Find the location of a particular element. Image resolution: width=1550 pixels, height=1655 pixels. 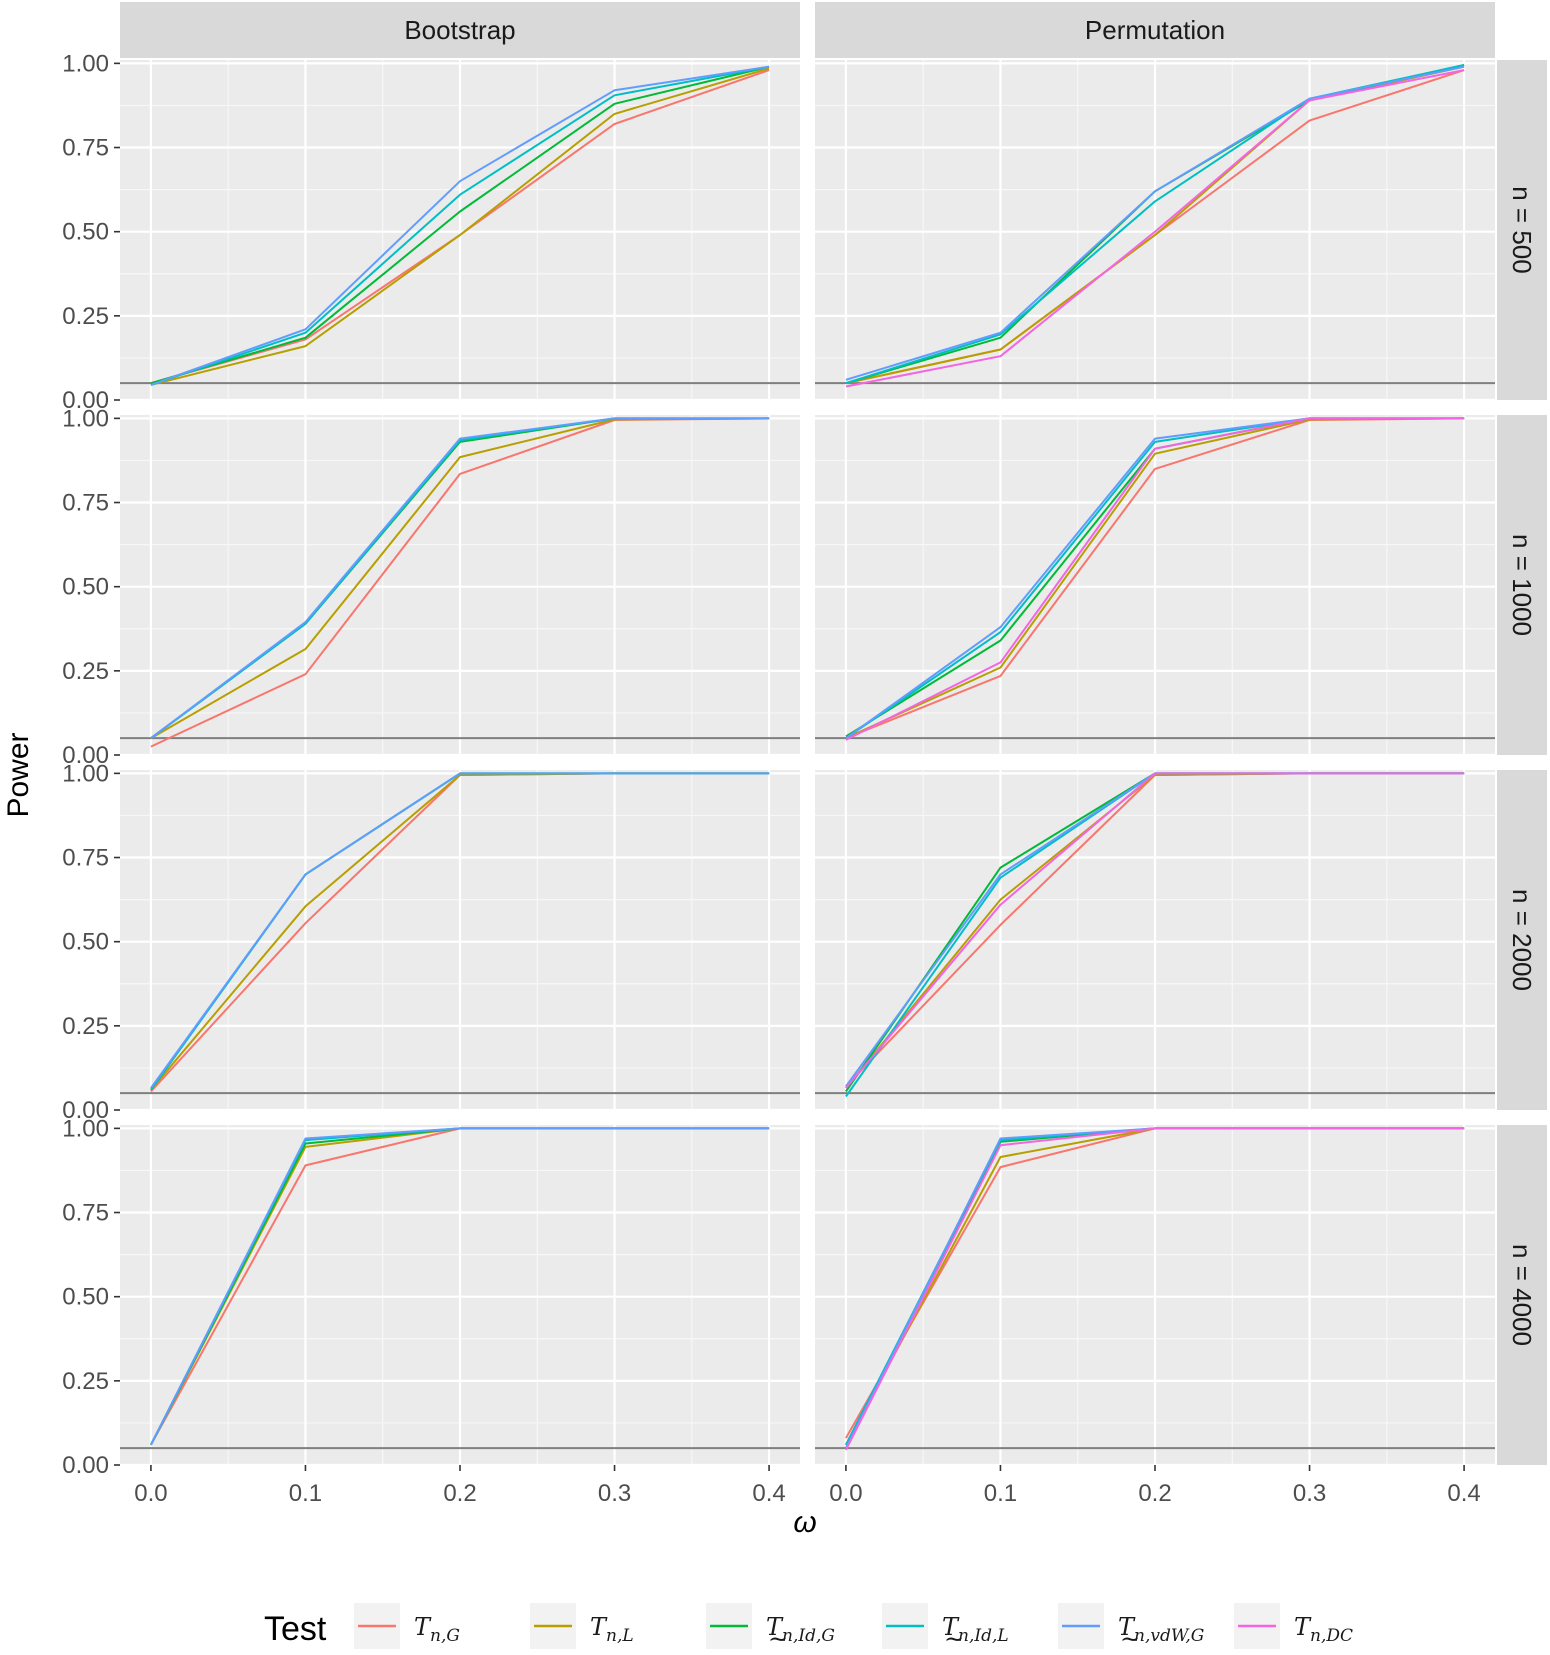

panel-r2-c1 is located at coordinates (1155, 941).